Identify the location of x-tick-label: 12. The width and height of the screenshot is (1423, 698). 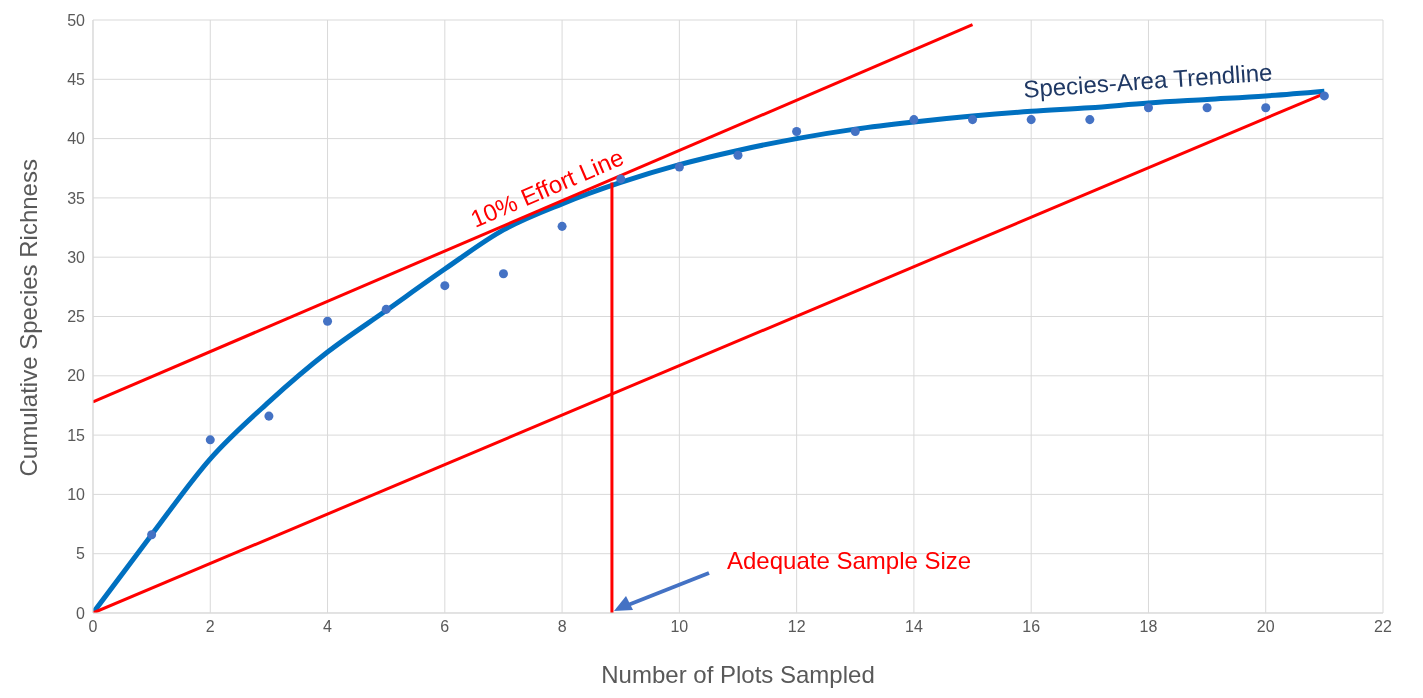
(796, 627).